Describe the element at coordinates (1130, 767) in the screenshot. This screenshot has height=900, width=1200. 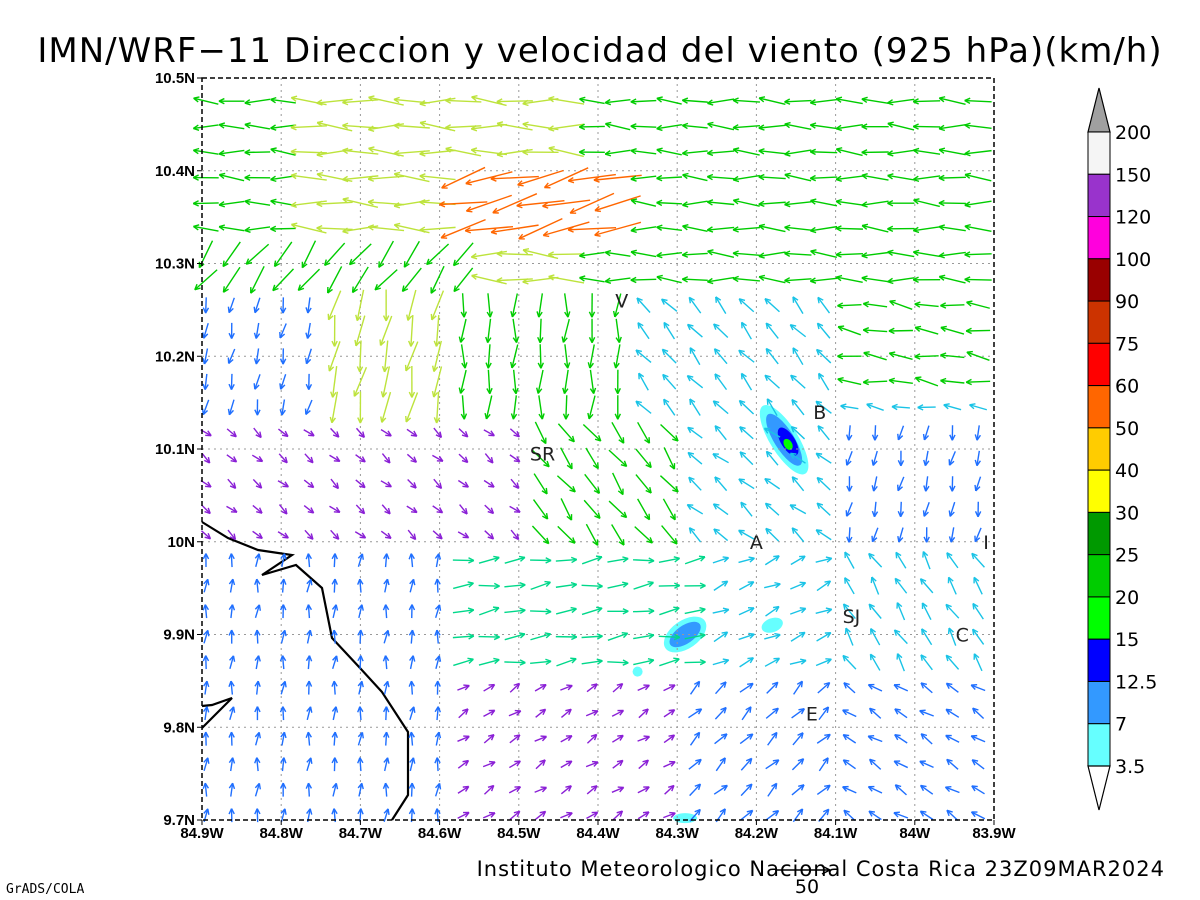
I see `colorbar-label: 3.5` at that location.